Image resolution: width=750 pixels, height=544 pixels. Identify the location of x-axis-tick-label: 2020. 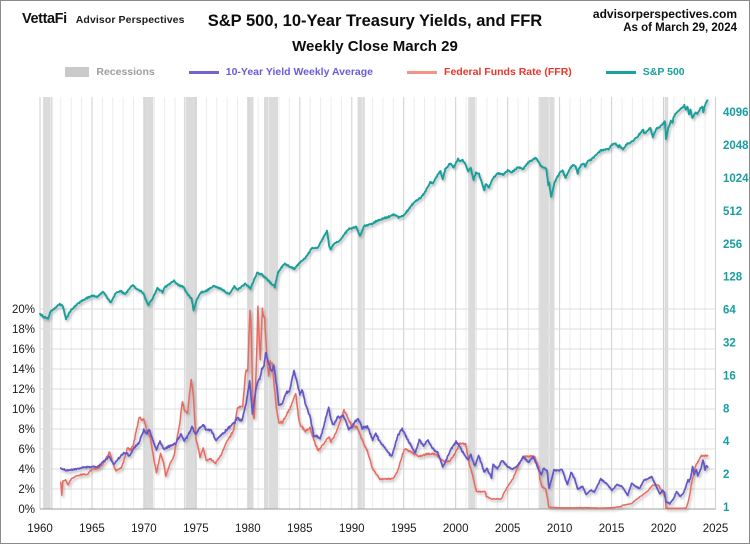
(664, 529).